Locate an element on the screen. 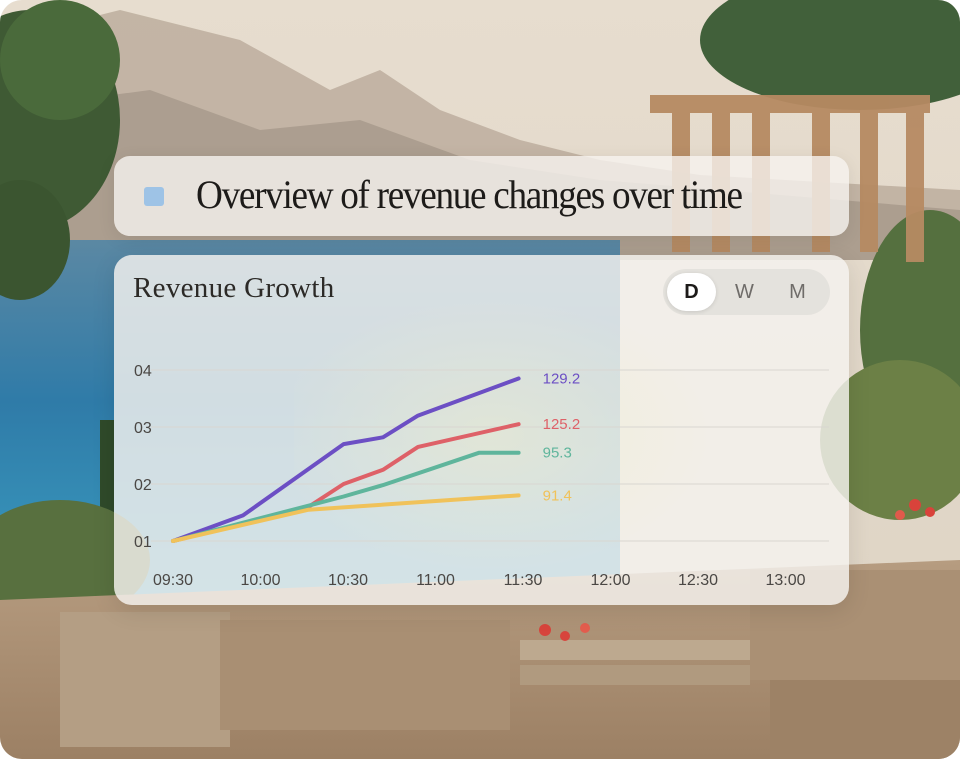 The width and height of the screenshot is (960, 759). series-end-label: 125.2 is located at coordinates (562, 424).